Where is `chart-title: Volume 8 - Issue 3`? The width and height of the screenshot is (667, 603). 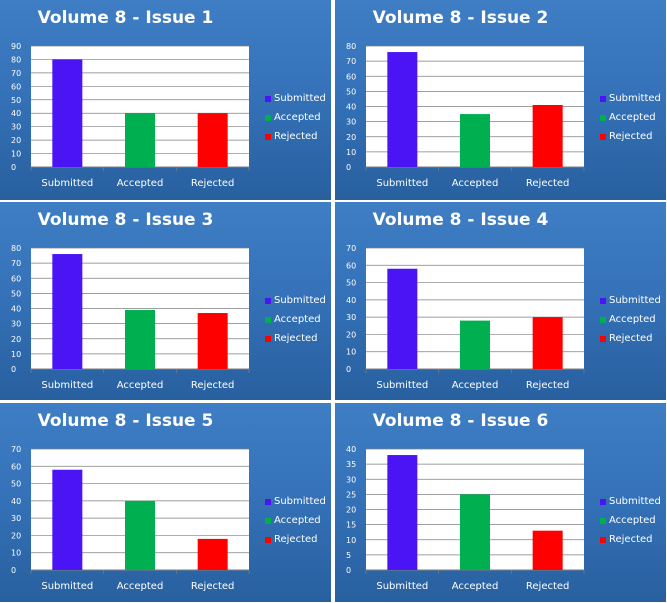
chart-title: Volume 8 - Issue 3 is located at coordinates (125, 220).